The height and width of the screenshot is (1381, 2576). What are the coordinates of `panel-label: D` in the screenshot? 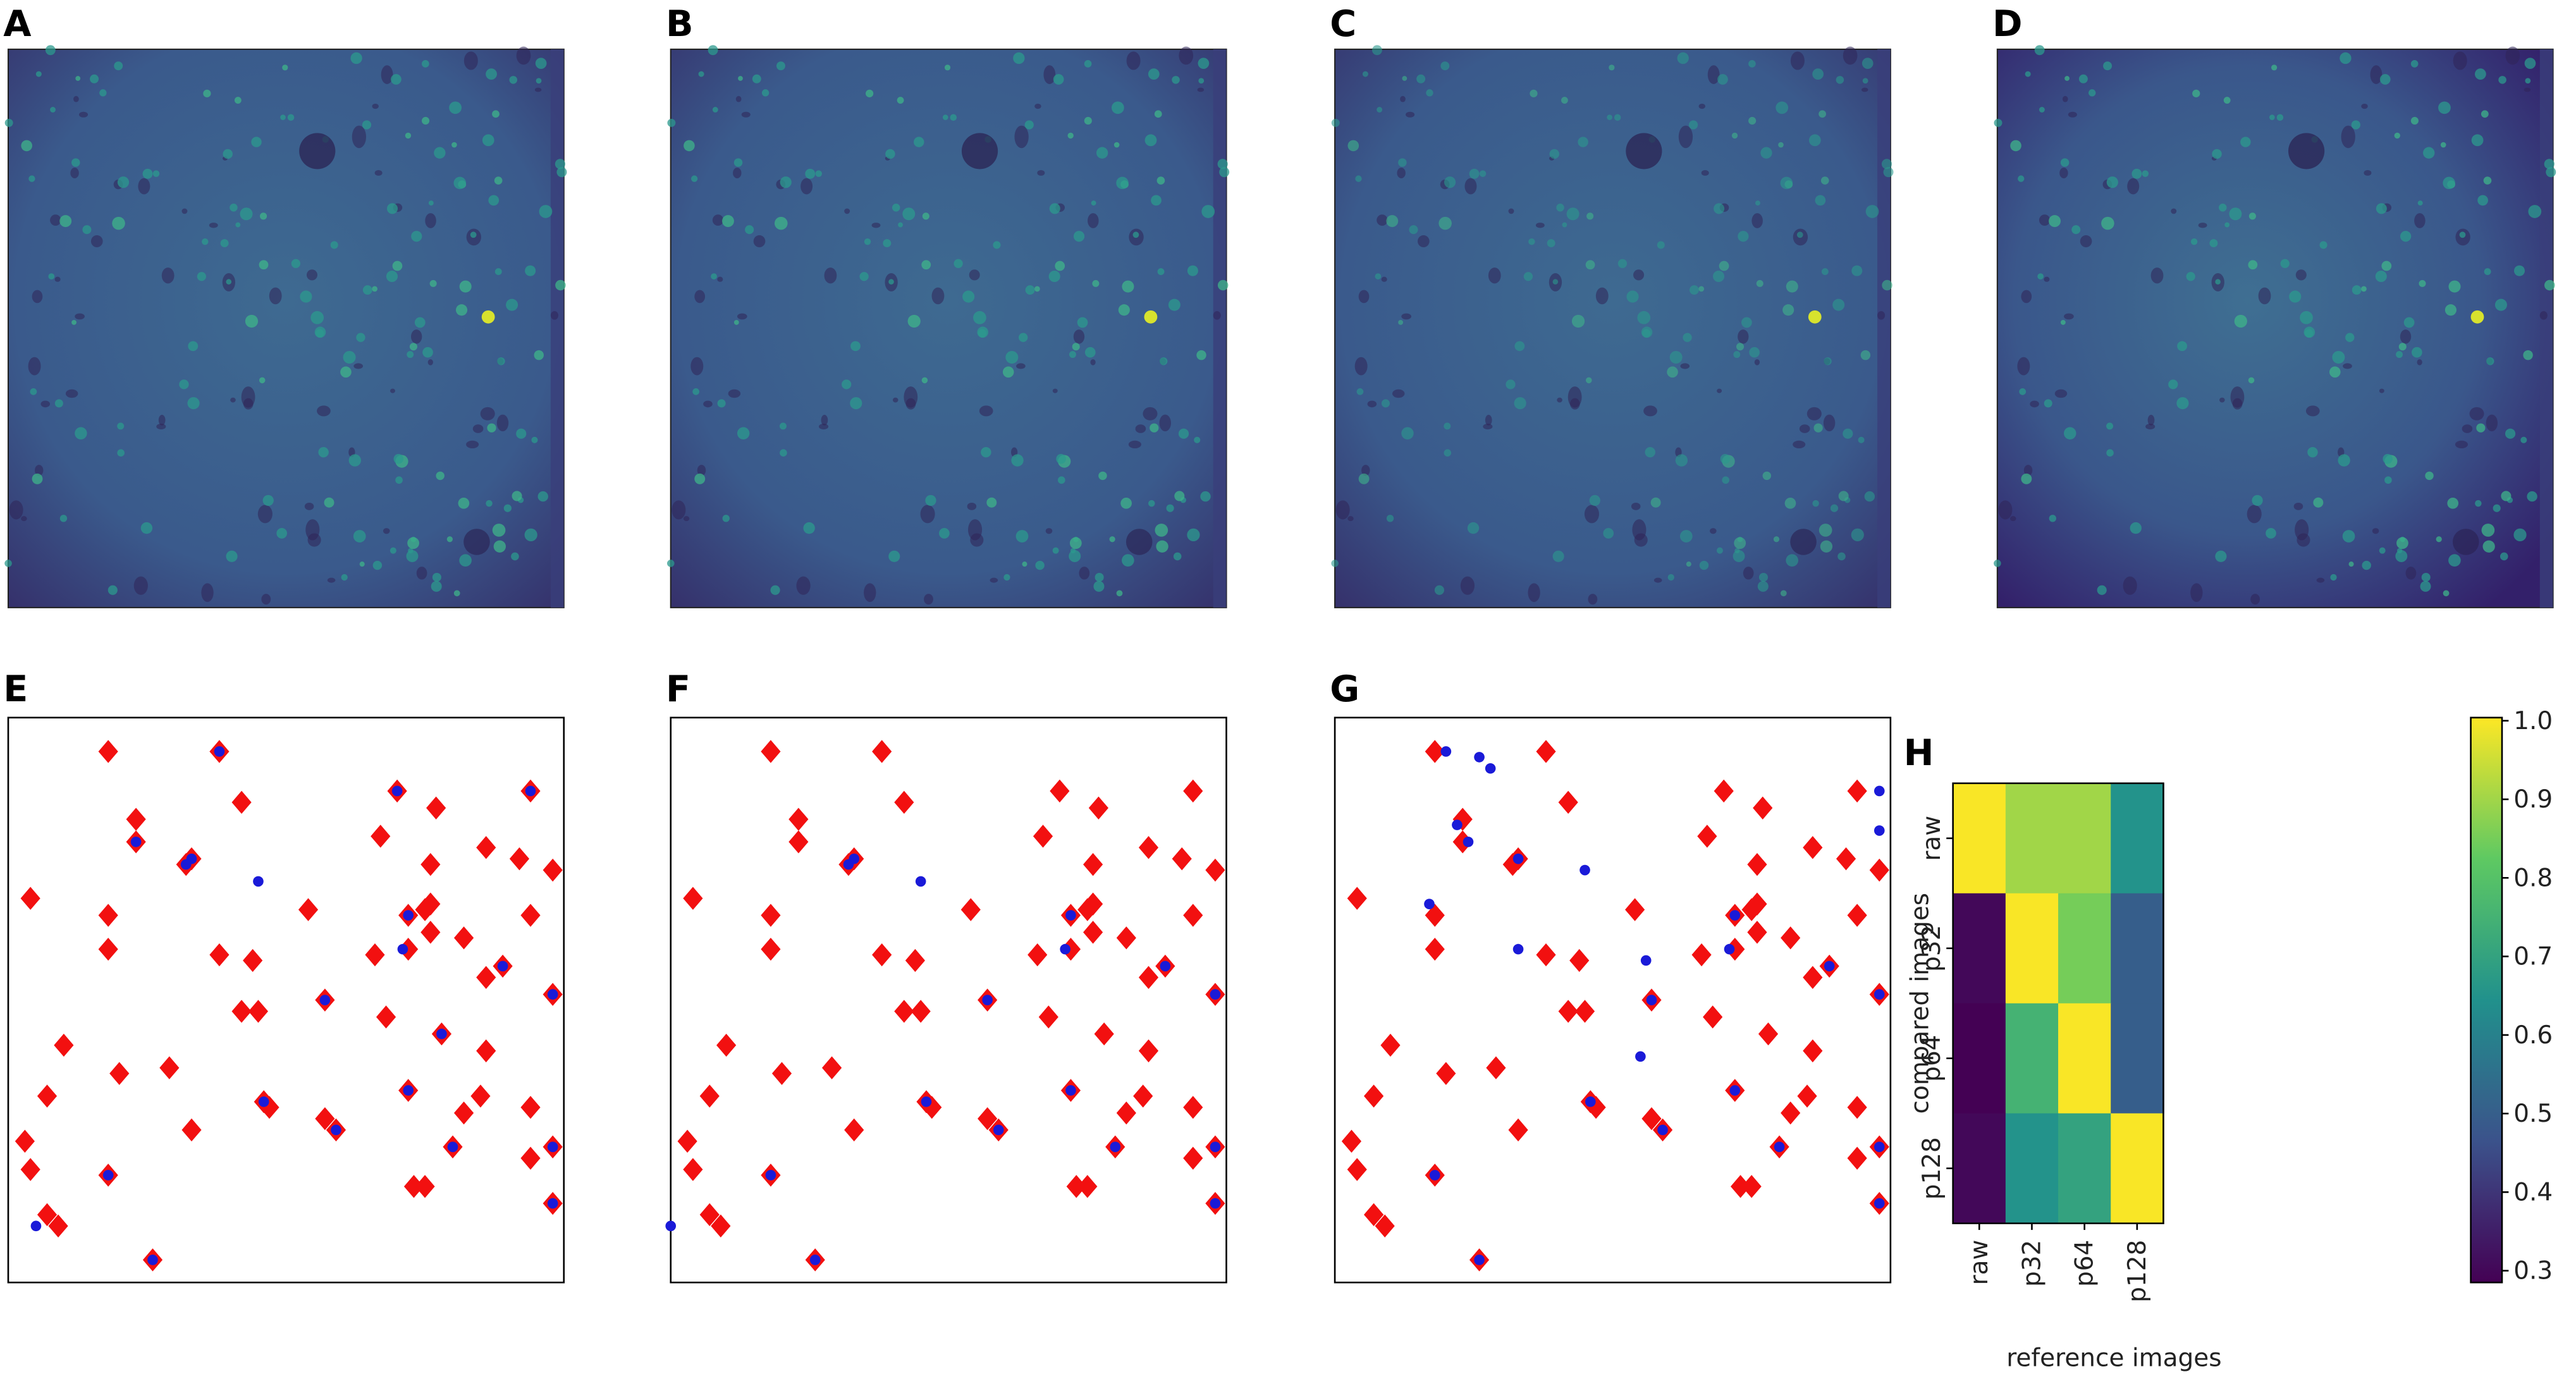 It's located at (2007, 24).